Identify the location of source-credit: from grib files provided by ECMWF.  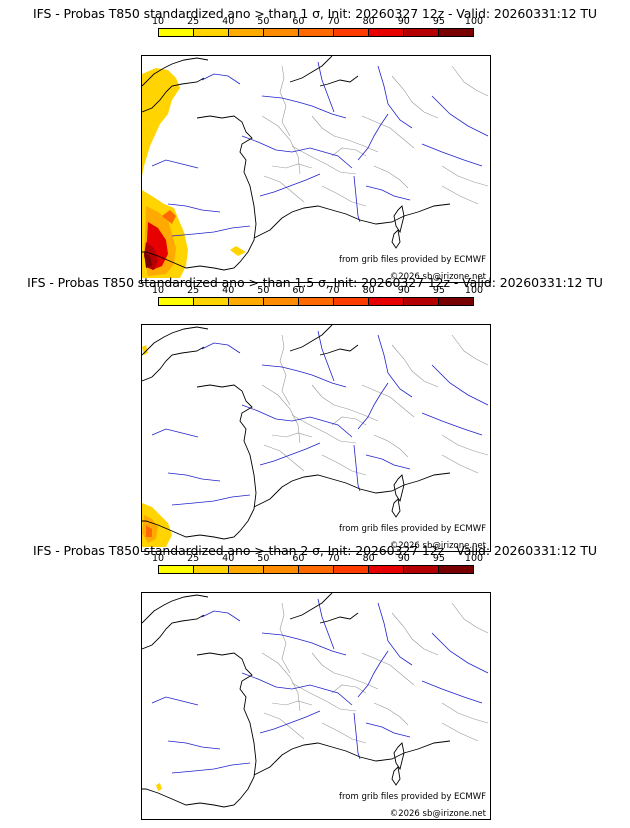
(412, 797).